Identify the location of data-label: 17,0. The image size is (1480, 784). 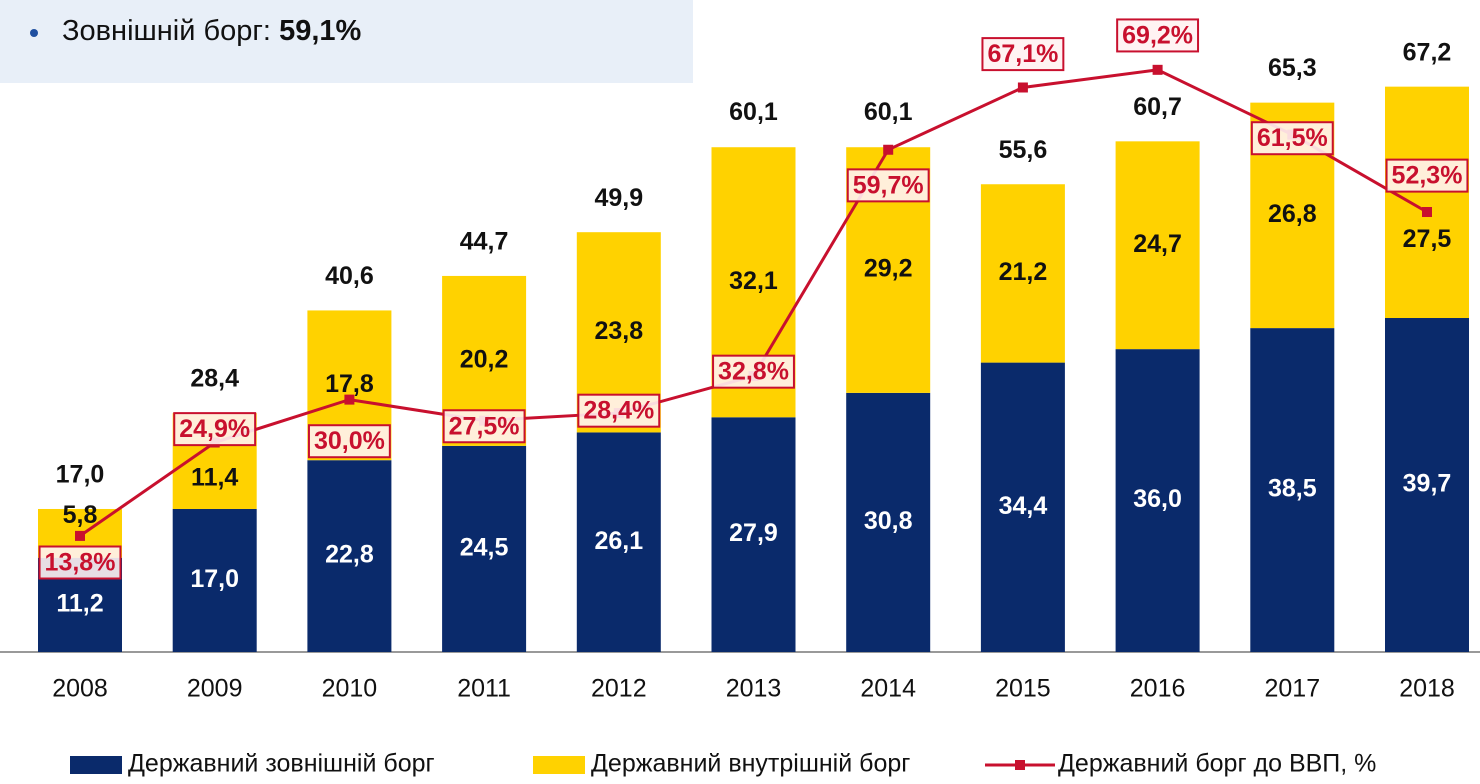
(214, 579).